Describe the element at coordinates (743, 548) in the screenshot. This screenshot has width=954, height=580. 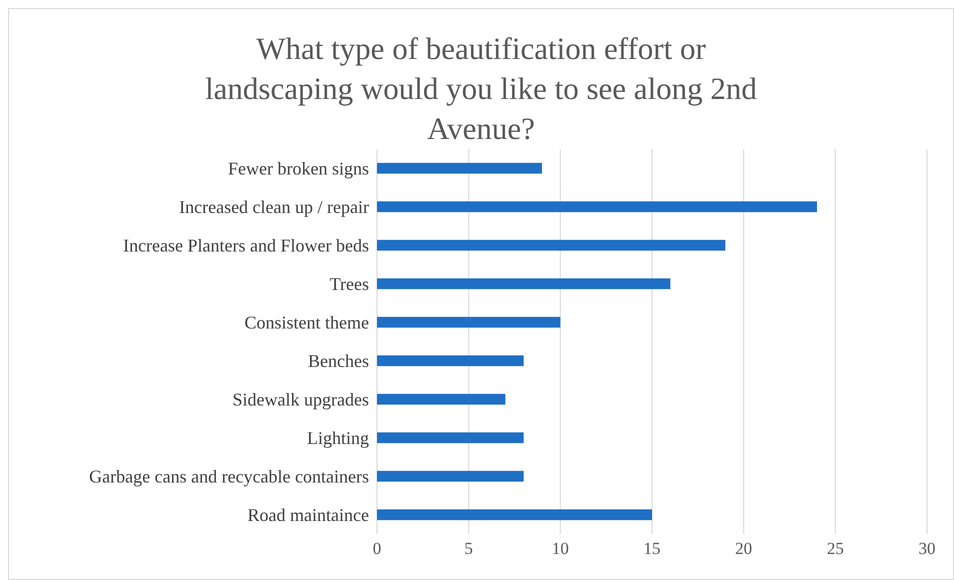
I see `x-tick-label: 20` at that location.